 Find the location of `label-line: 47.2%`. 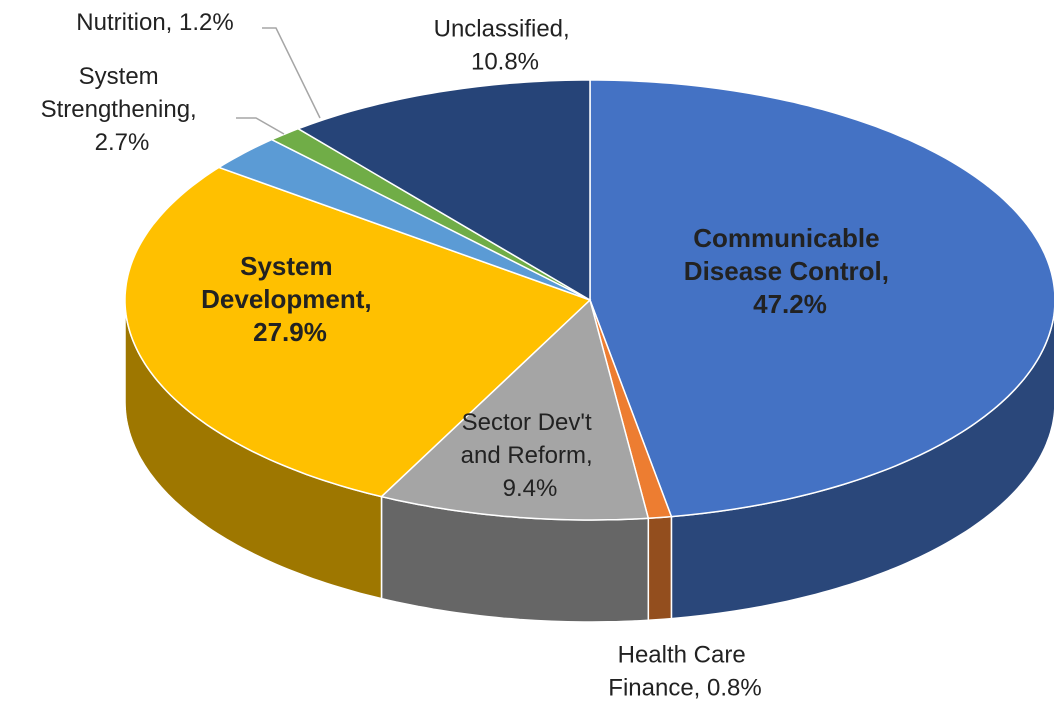

label-line: 47.2% is located at coordinates (790, 304).